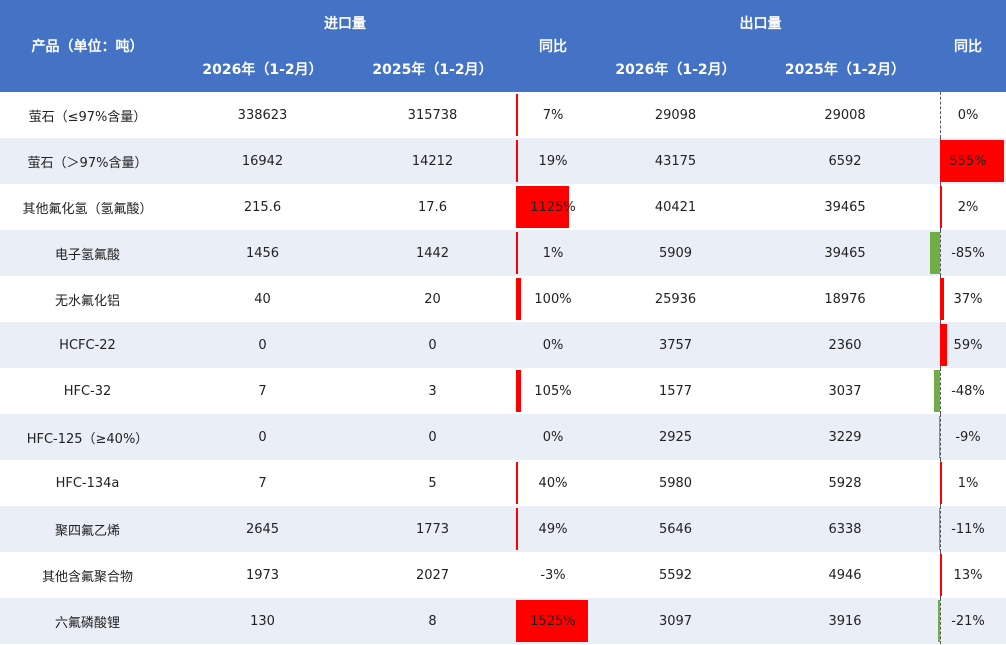  Describe the element at coordinates (432, 253) in the screenshot. I see `import-2025-value: 1442` at that location.